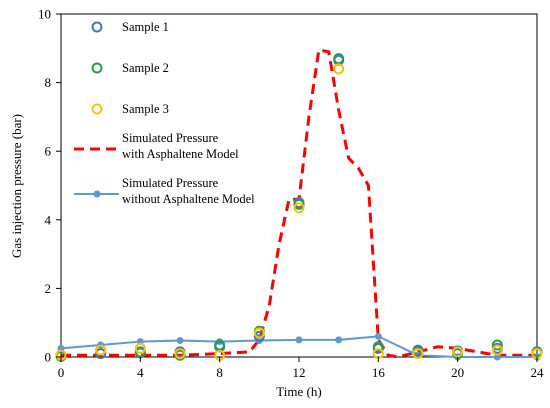 This screenshot has width=550, height=408. Describe the element at coordinates (538, 372) in the screenshot. I see `x-tick-label: 24` at that location.